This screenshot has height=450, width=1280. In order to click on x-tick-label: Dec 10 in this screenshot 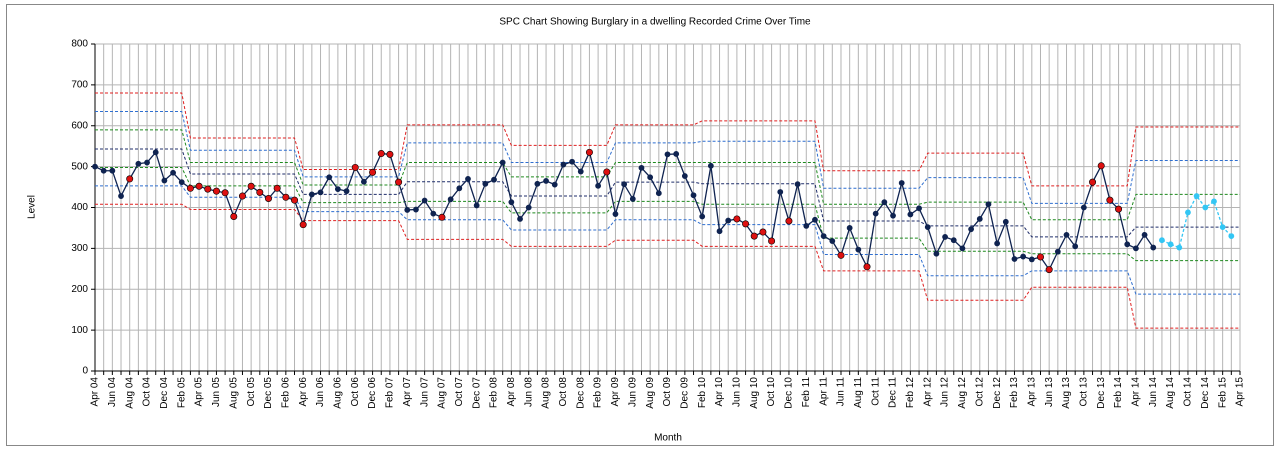, I will do `click(789, 393)`.